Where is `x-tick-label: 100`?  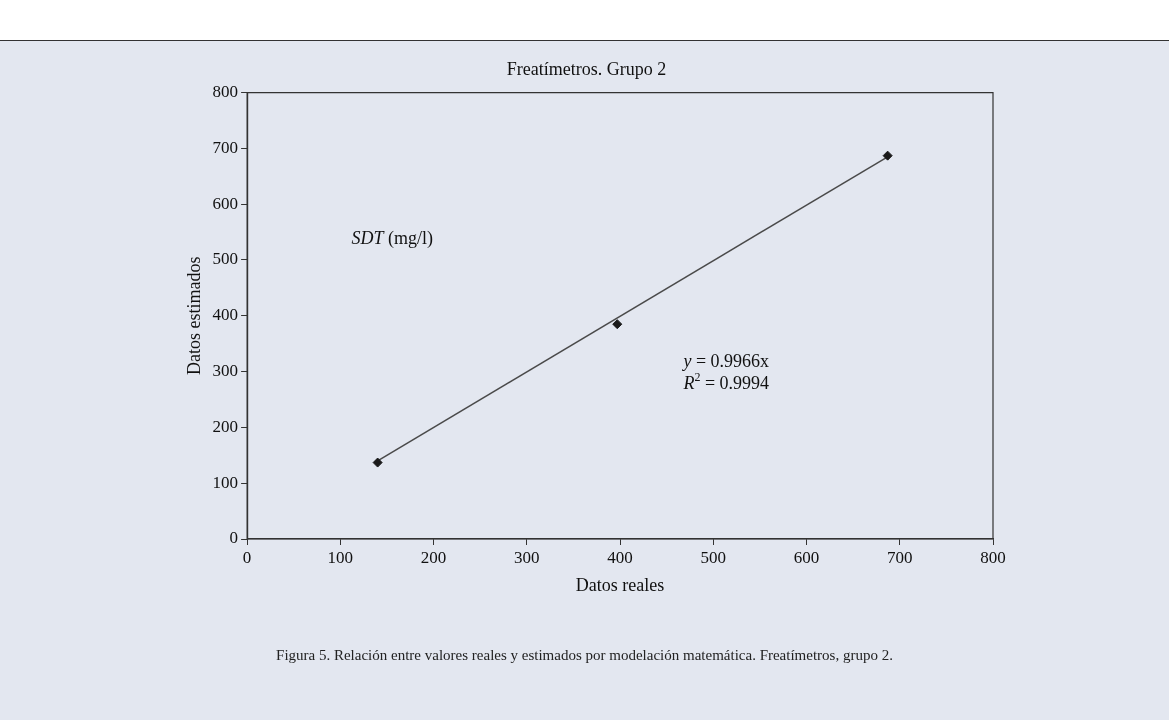 x-tick-label: 100 is located at coordinates (340, 557).